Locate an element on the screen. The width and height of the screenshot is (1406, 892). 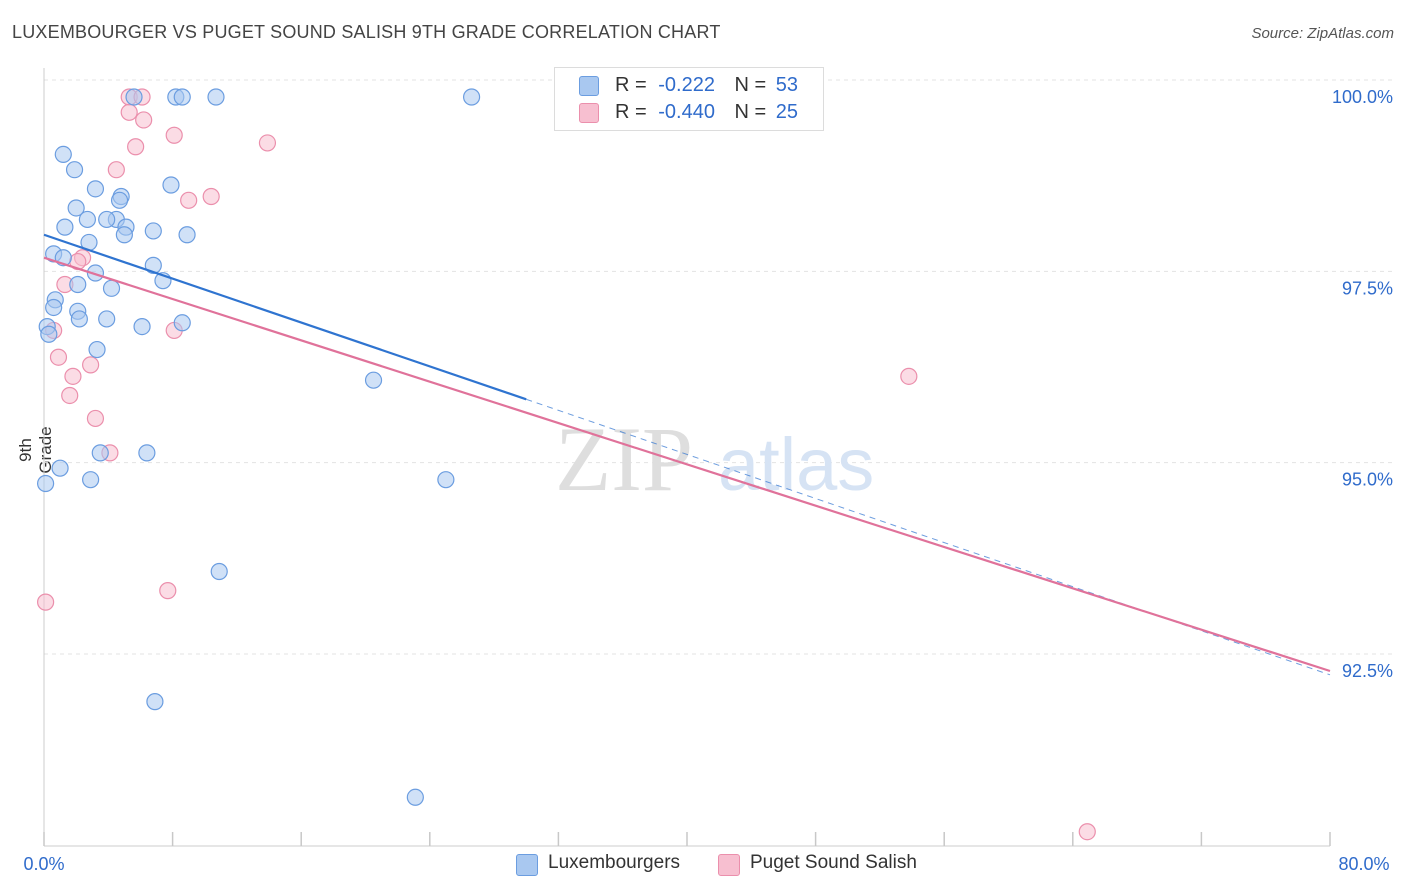
y-tick-label: 92.5% is located at coordinates (1367, 671).